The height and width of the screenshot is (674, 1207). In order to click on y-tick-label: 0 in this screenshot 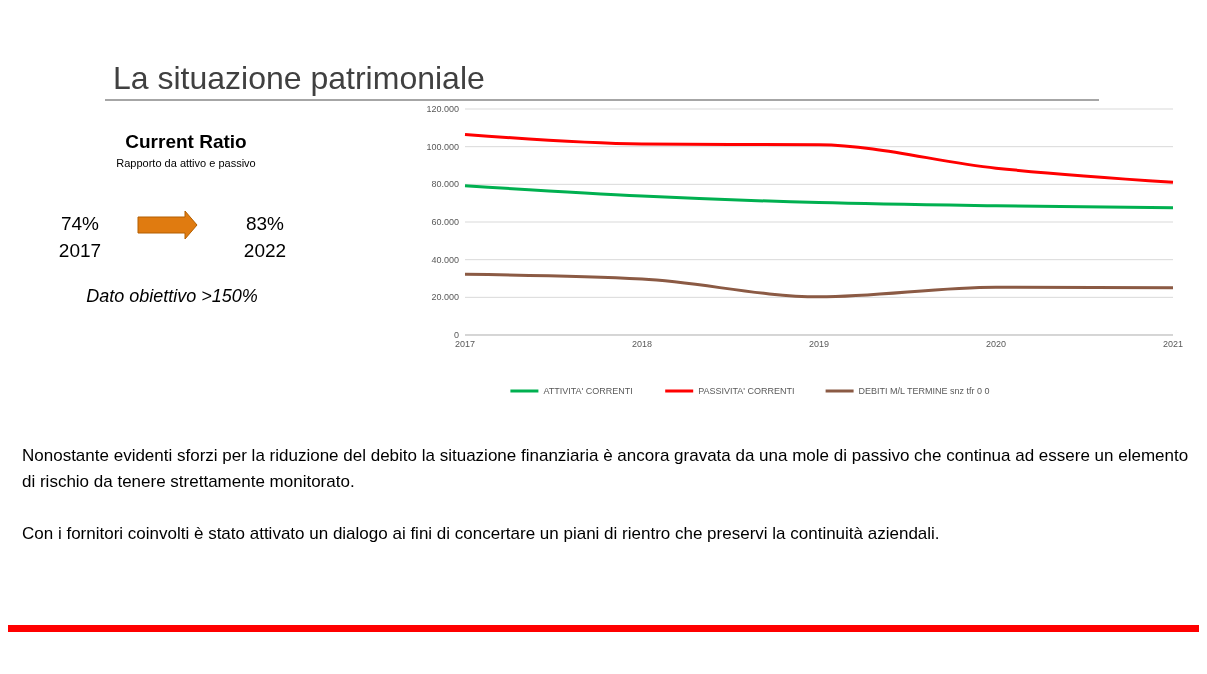, I will do `click(456, 335)`.